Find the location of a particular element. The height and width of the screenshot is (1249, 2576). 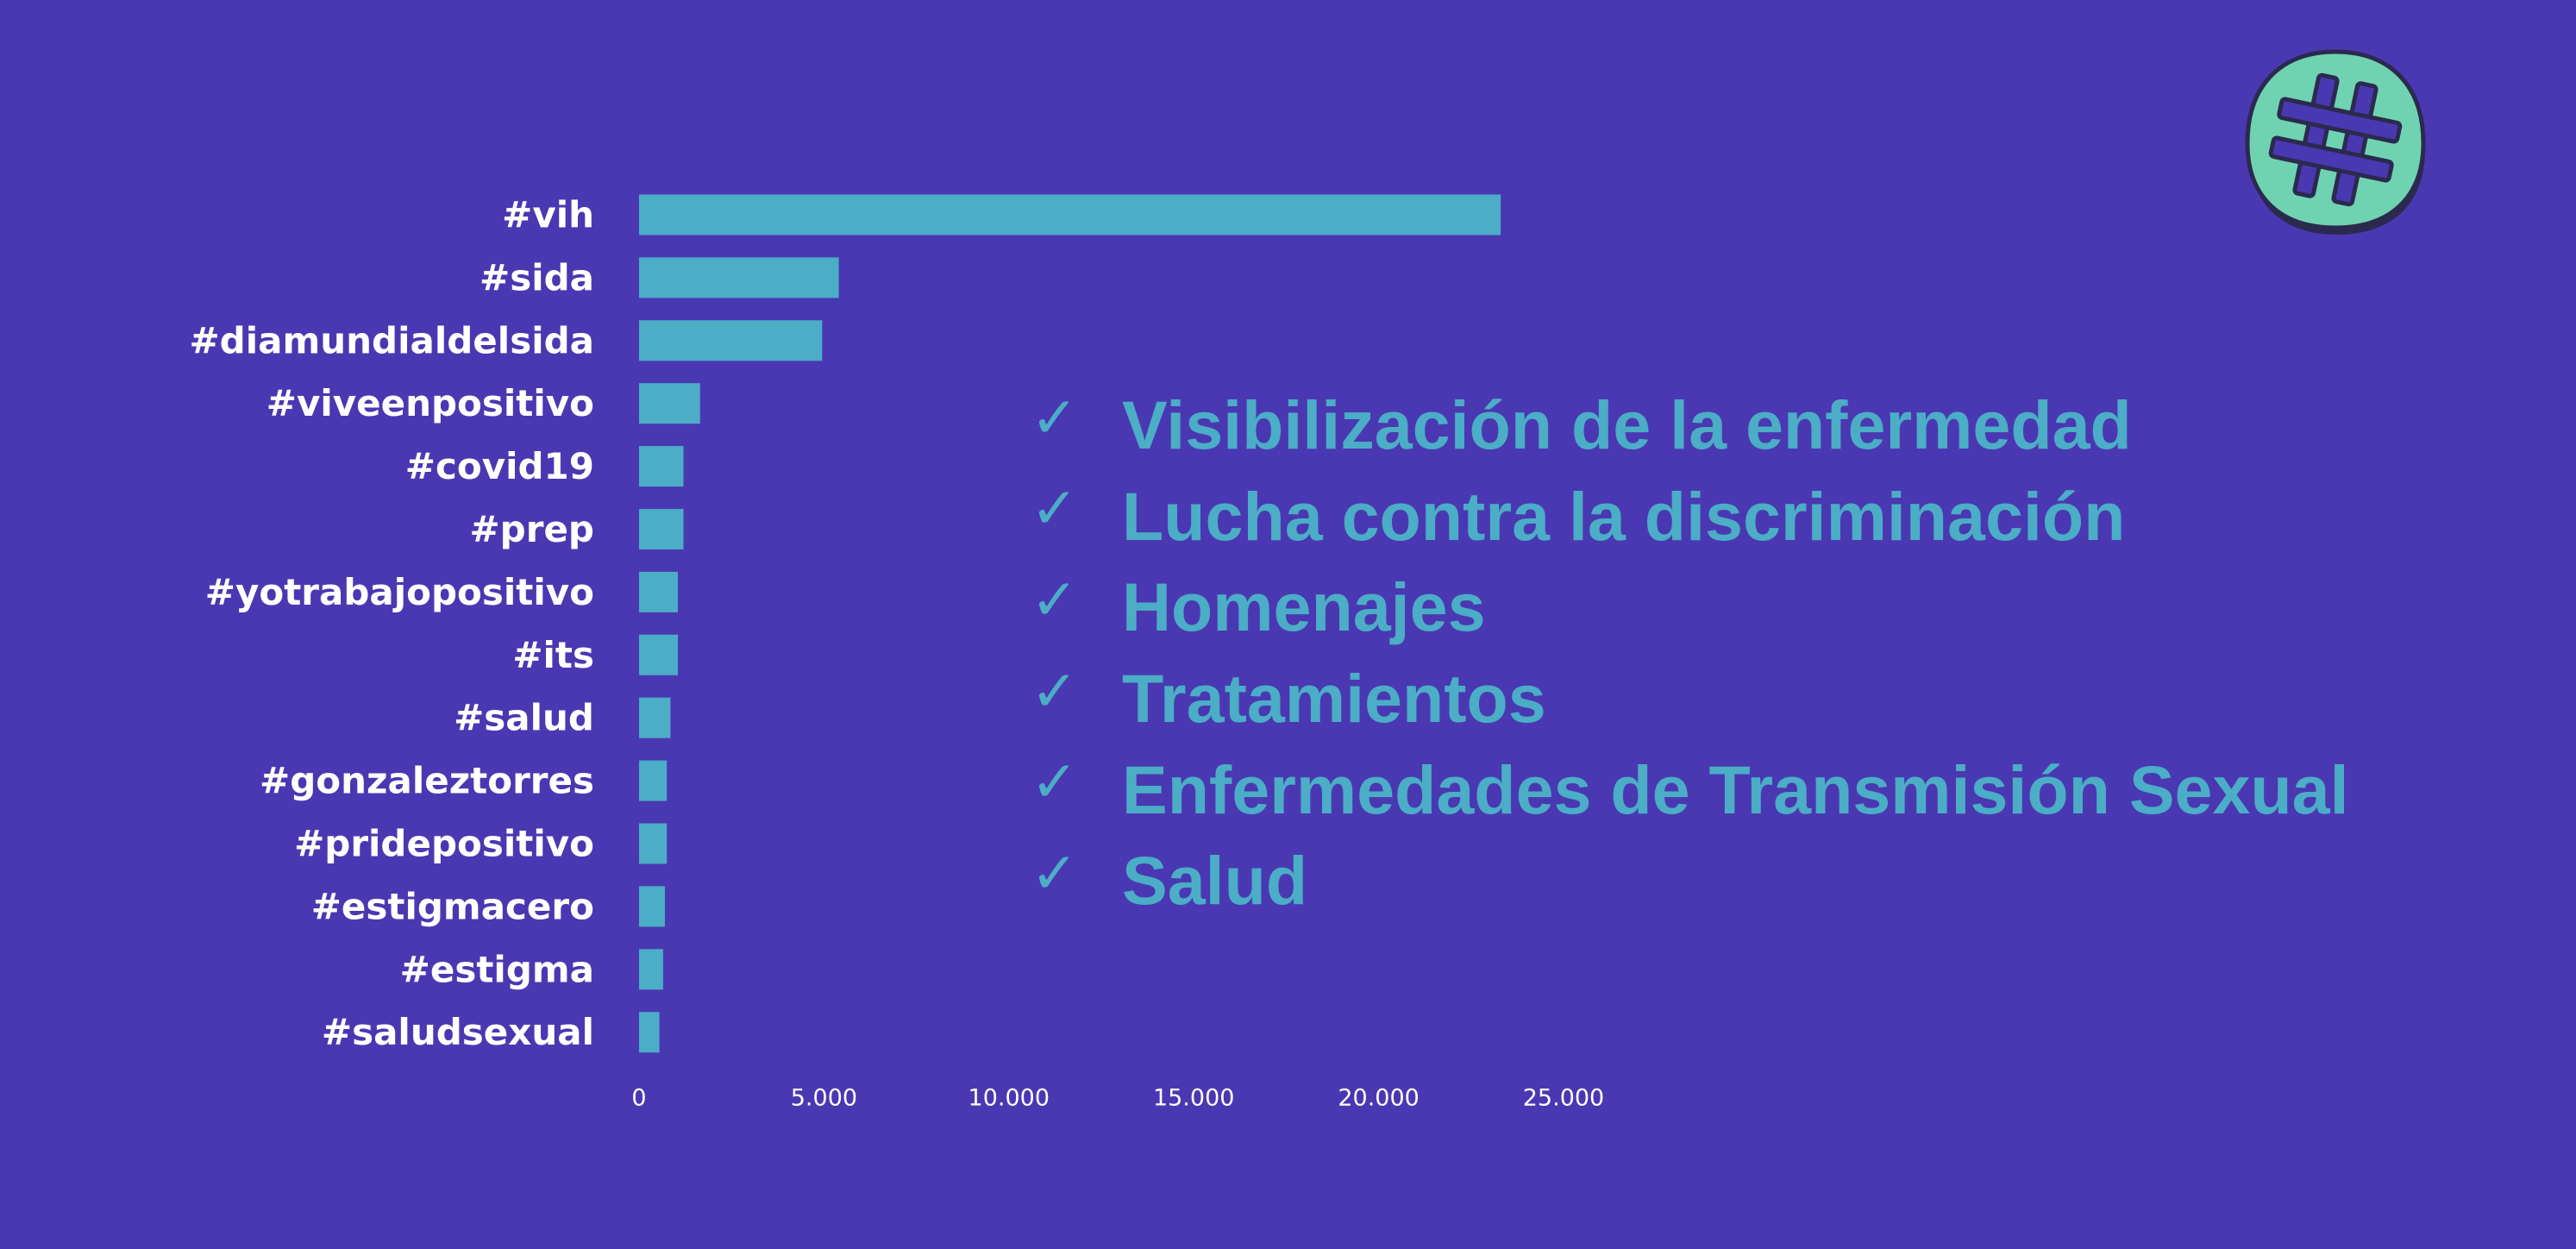

category-label: #estigmacero is located at coordinates (452, 906).